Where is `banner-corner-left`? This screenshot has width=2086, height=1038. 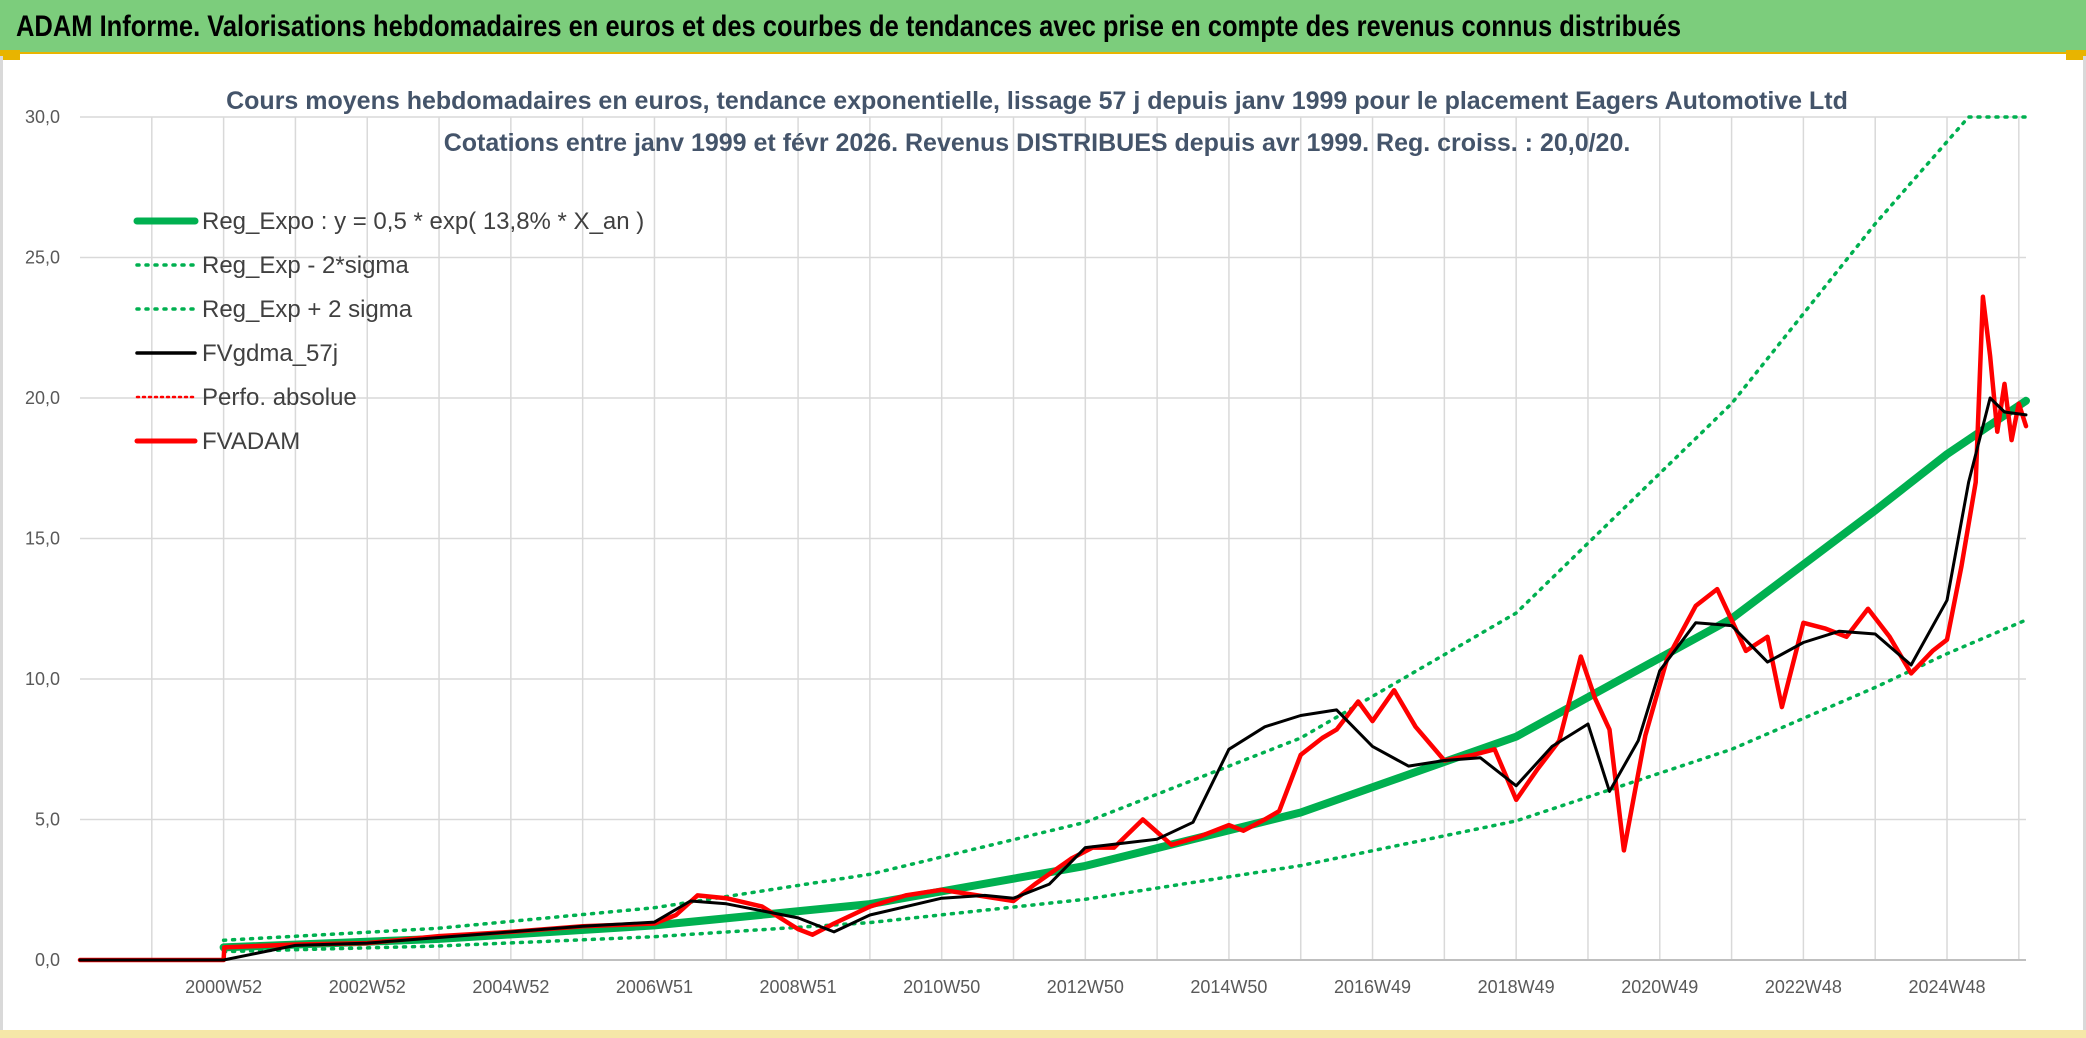
banner-corner-left is located at coordinates (10, 55).